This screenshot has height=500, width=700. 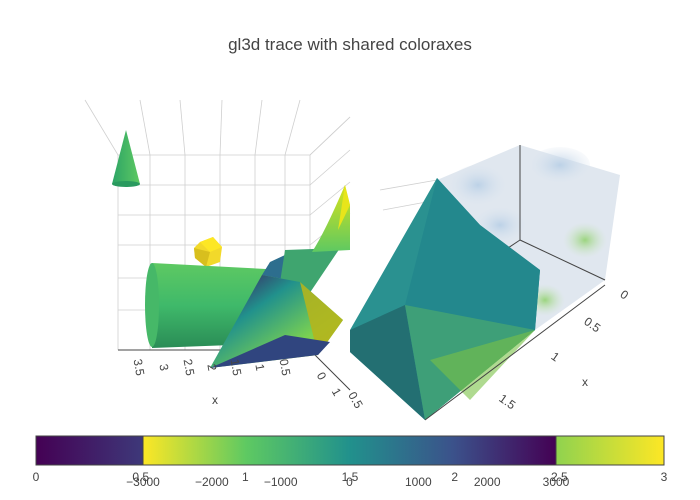 What do you see at coordinates (418, 482) in the screenshot?
I see `colorbar-2-tick-label: 1000` at bounding box center [418, 482].